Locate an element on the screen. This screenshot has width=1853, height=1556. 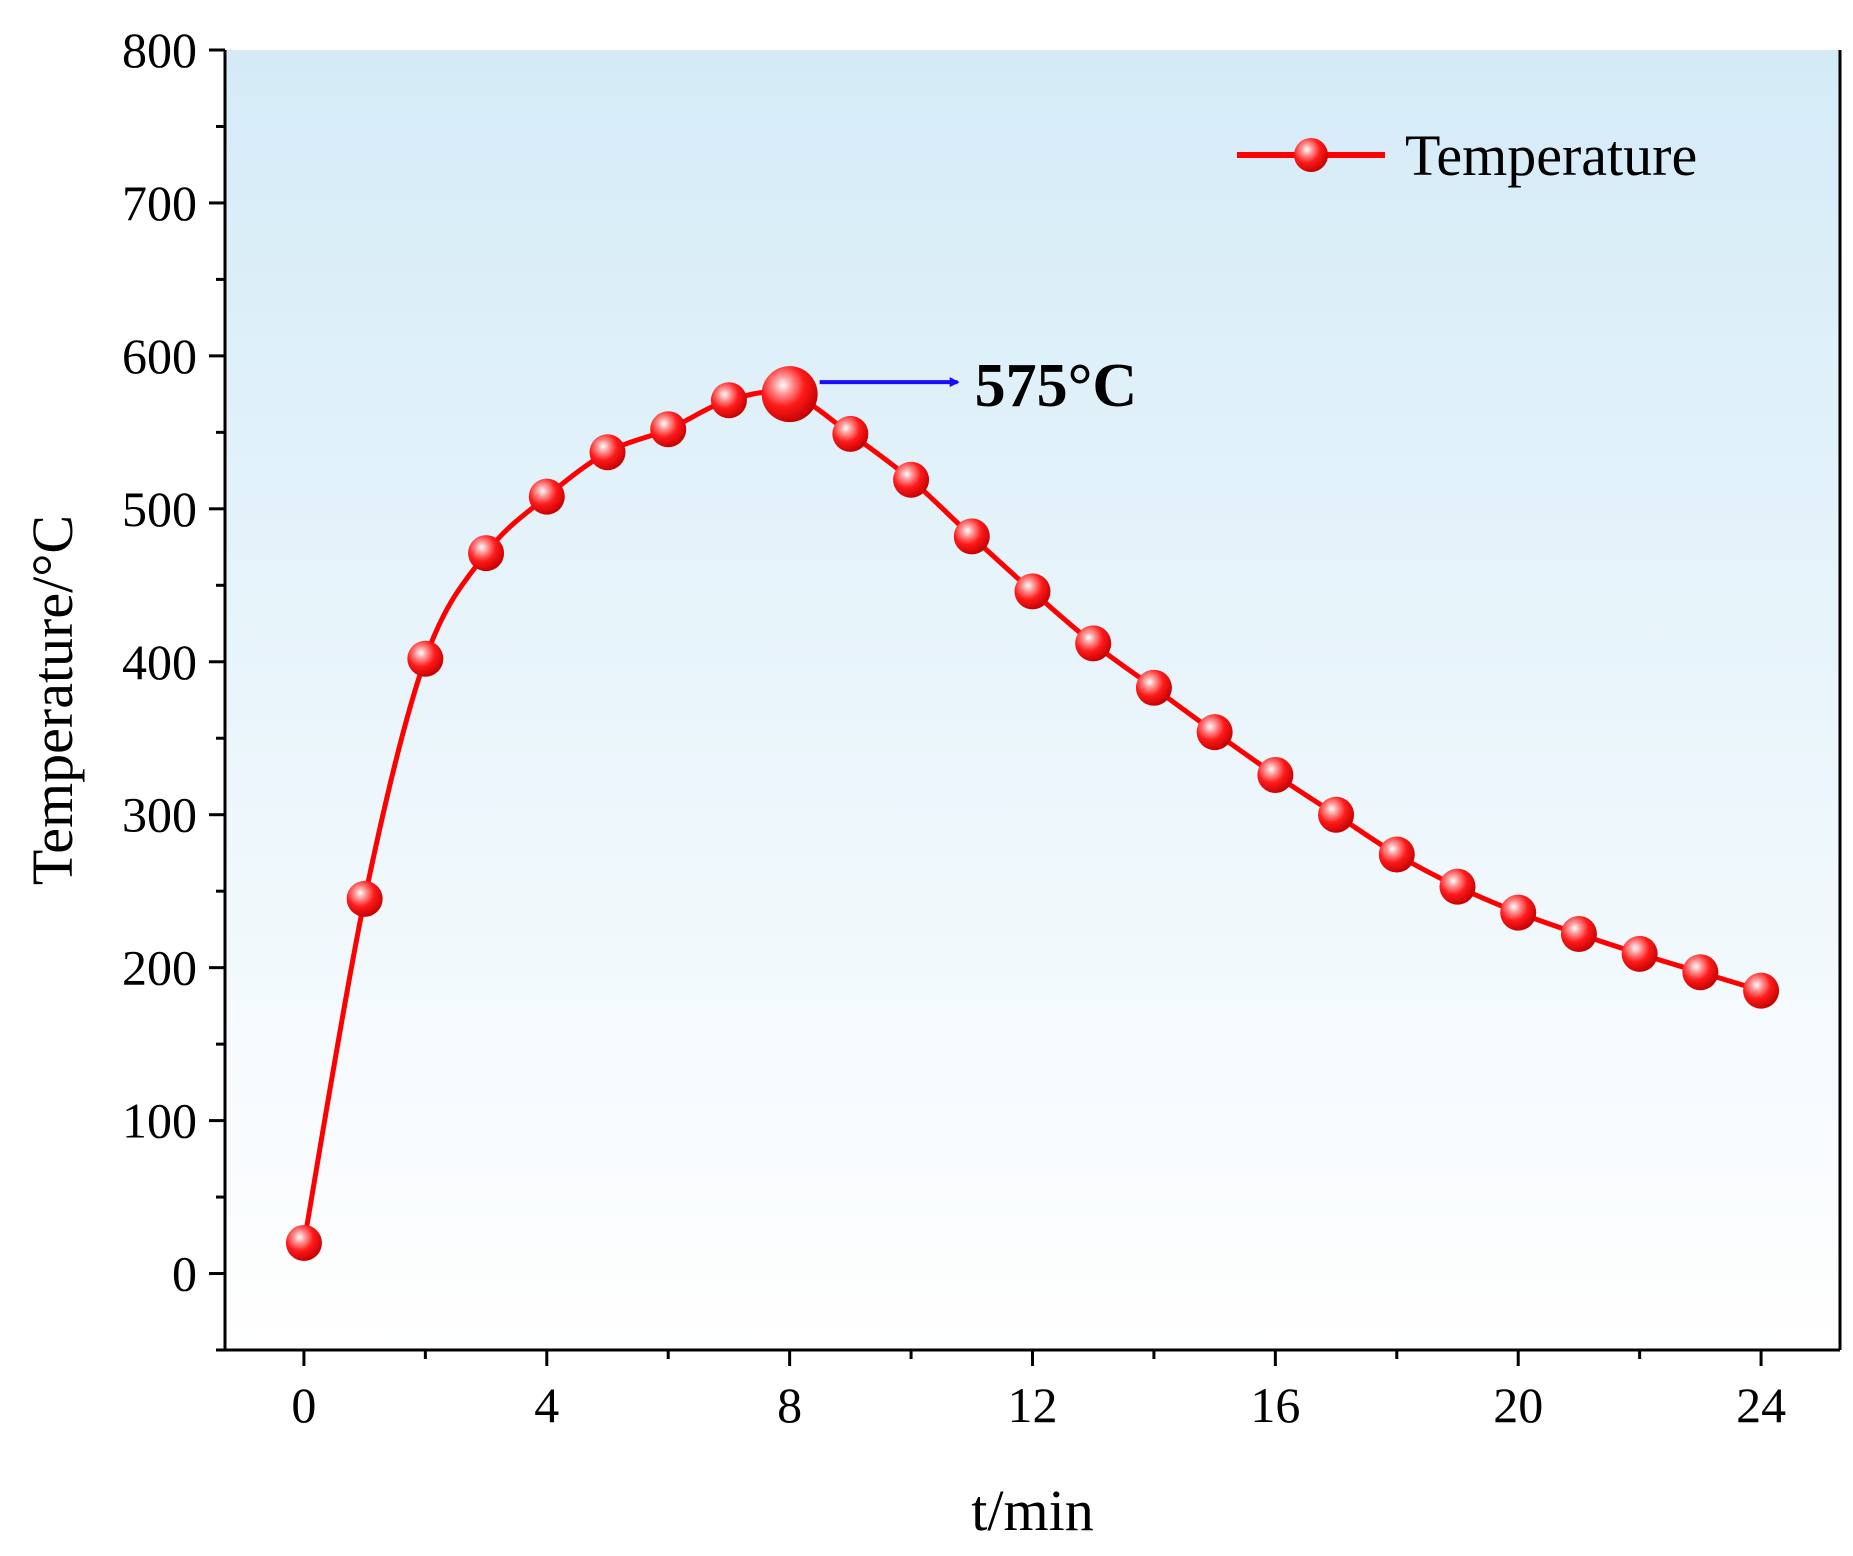
y-tick-label: 500 is located at coordinates (159, 509).